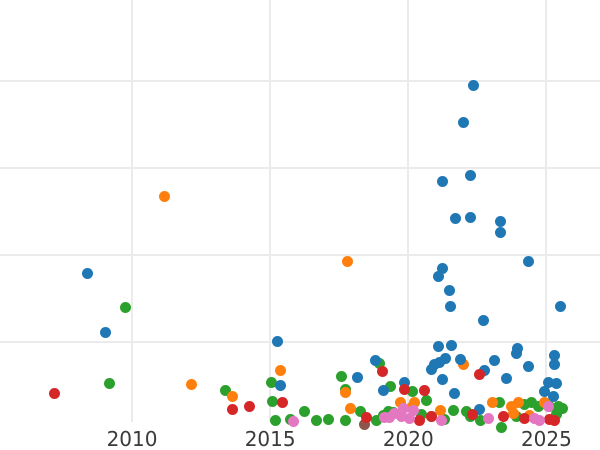 The width and height of the screenshot is (600, 450). I want to click on x-tick-label: 2015, so click(270, 438).